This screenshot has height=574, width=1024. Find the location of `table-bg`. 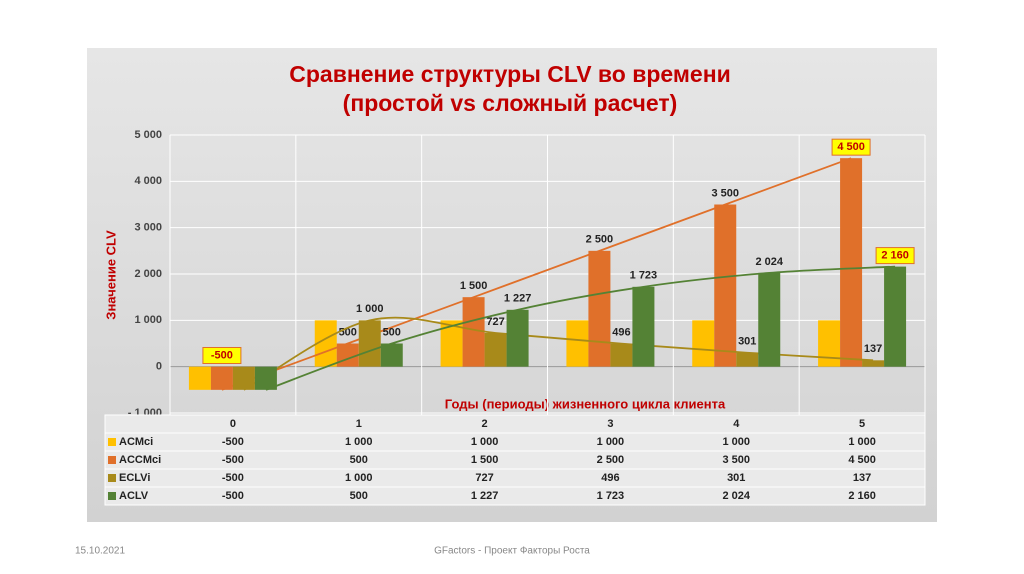

table-bg is located at coordinates (515, 460).